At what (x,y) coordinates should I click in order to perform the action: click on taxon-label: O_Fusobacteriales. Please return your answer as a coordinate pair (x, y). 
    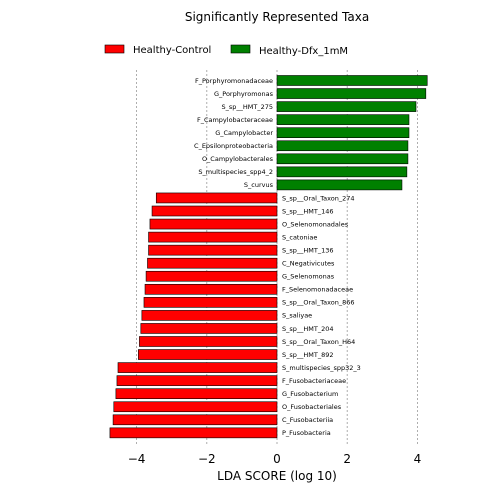
    Looking at the image, I should click on (312, 407).